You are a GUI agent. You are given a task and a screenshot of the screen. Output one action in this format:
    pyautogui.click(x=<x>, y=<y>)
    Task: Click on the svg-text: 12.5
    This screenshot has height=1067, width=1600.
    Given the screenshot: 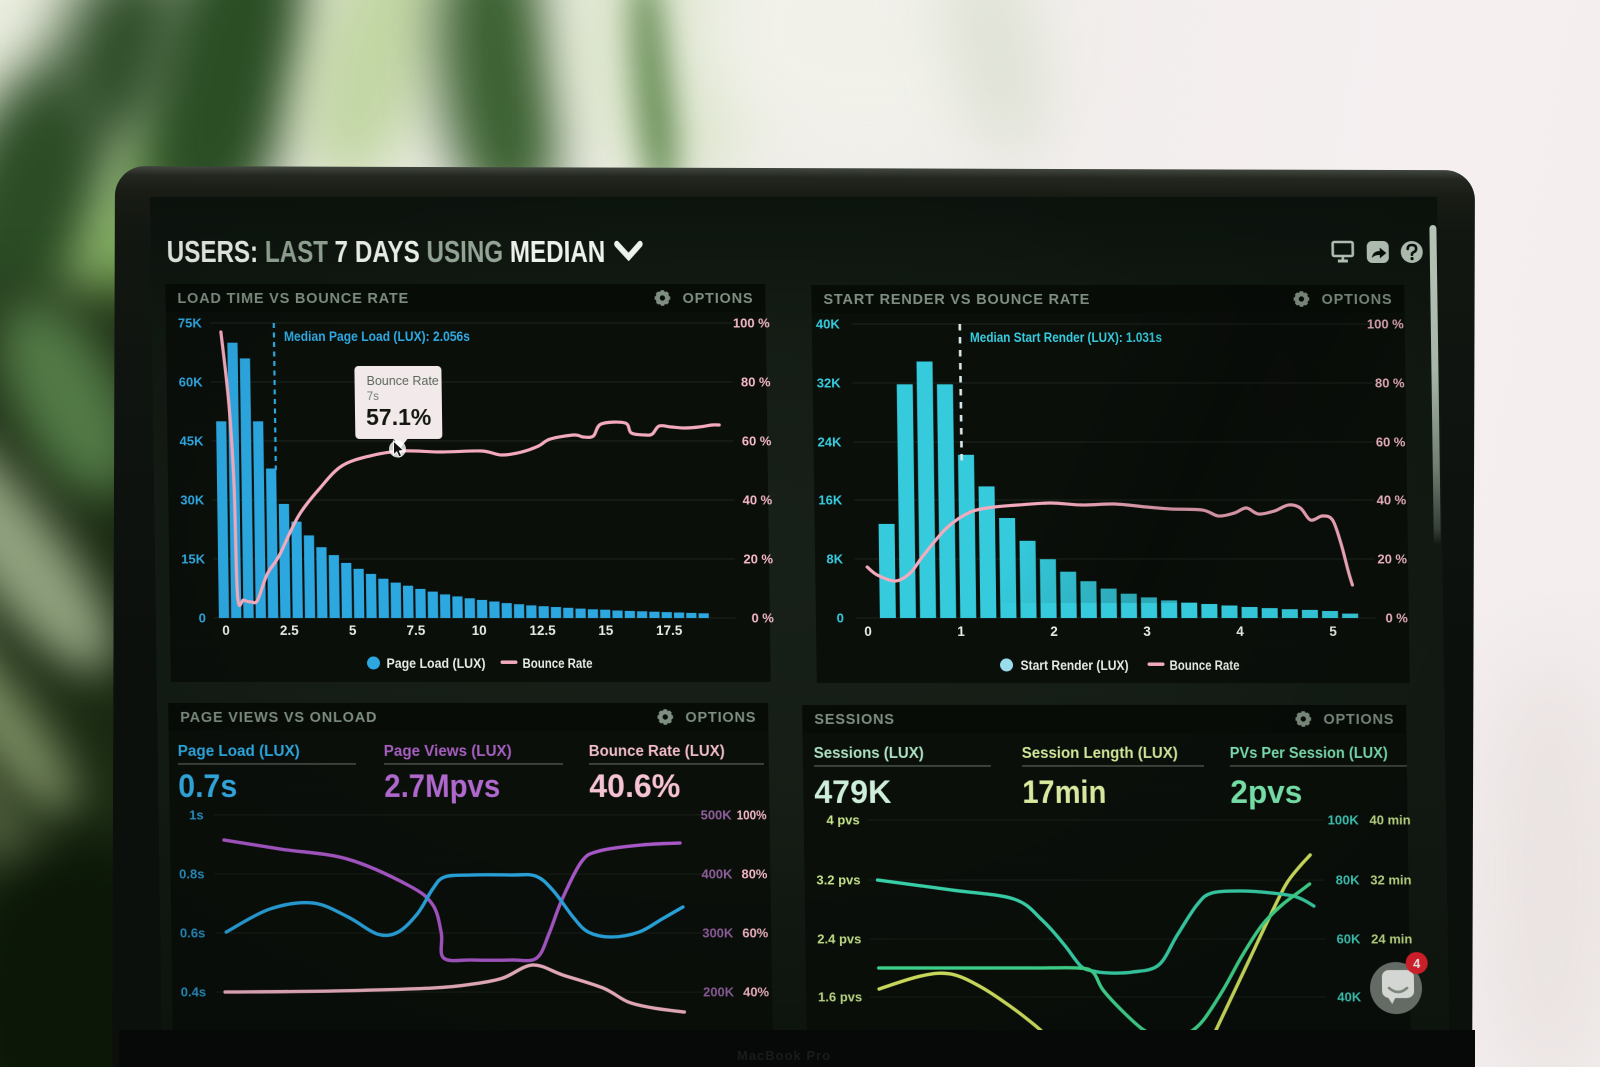 What is the action you would take?
    pyautogui.click(x=542, y=630)
    